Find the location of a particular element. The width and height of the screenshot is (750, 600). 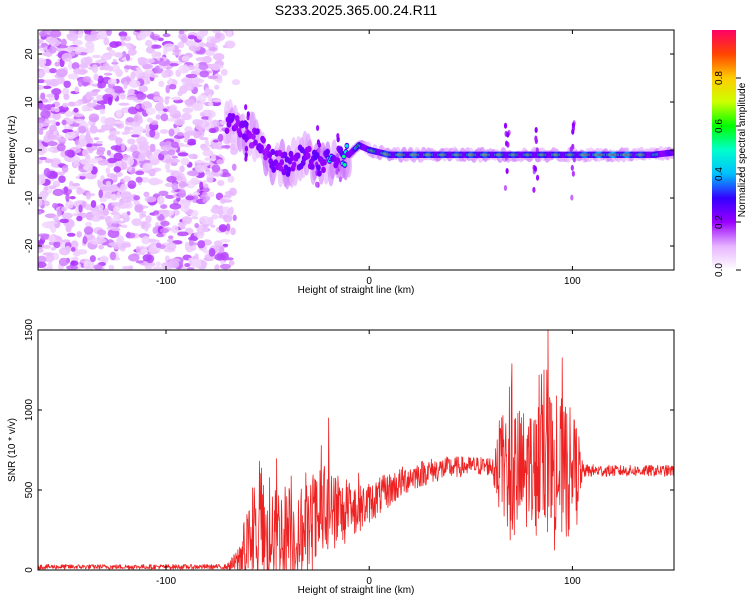

spectrogram-ytick-label: -10 is located at coordinates (29, 197).